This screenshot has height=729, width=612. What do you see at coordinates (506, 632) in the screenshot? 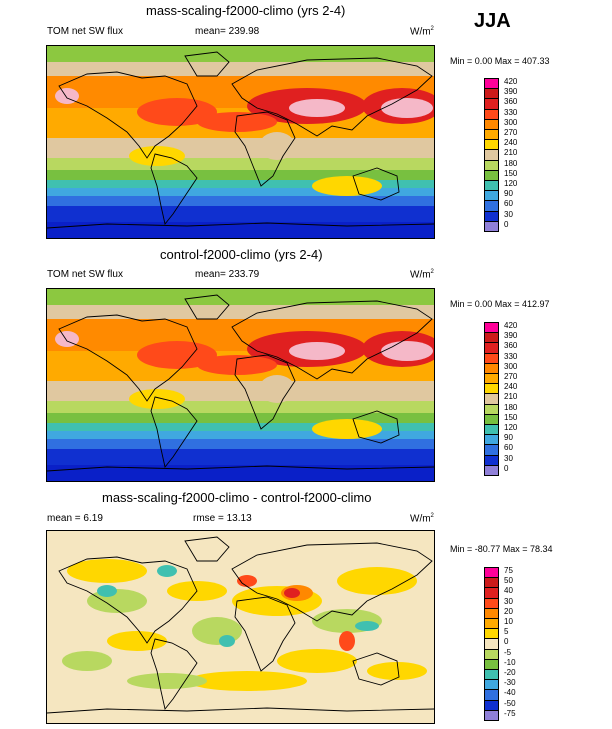
I see `colorbar-tick-label: 5` at bounding box center [506, 632].